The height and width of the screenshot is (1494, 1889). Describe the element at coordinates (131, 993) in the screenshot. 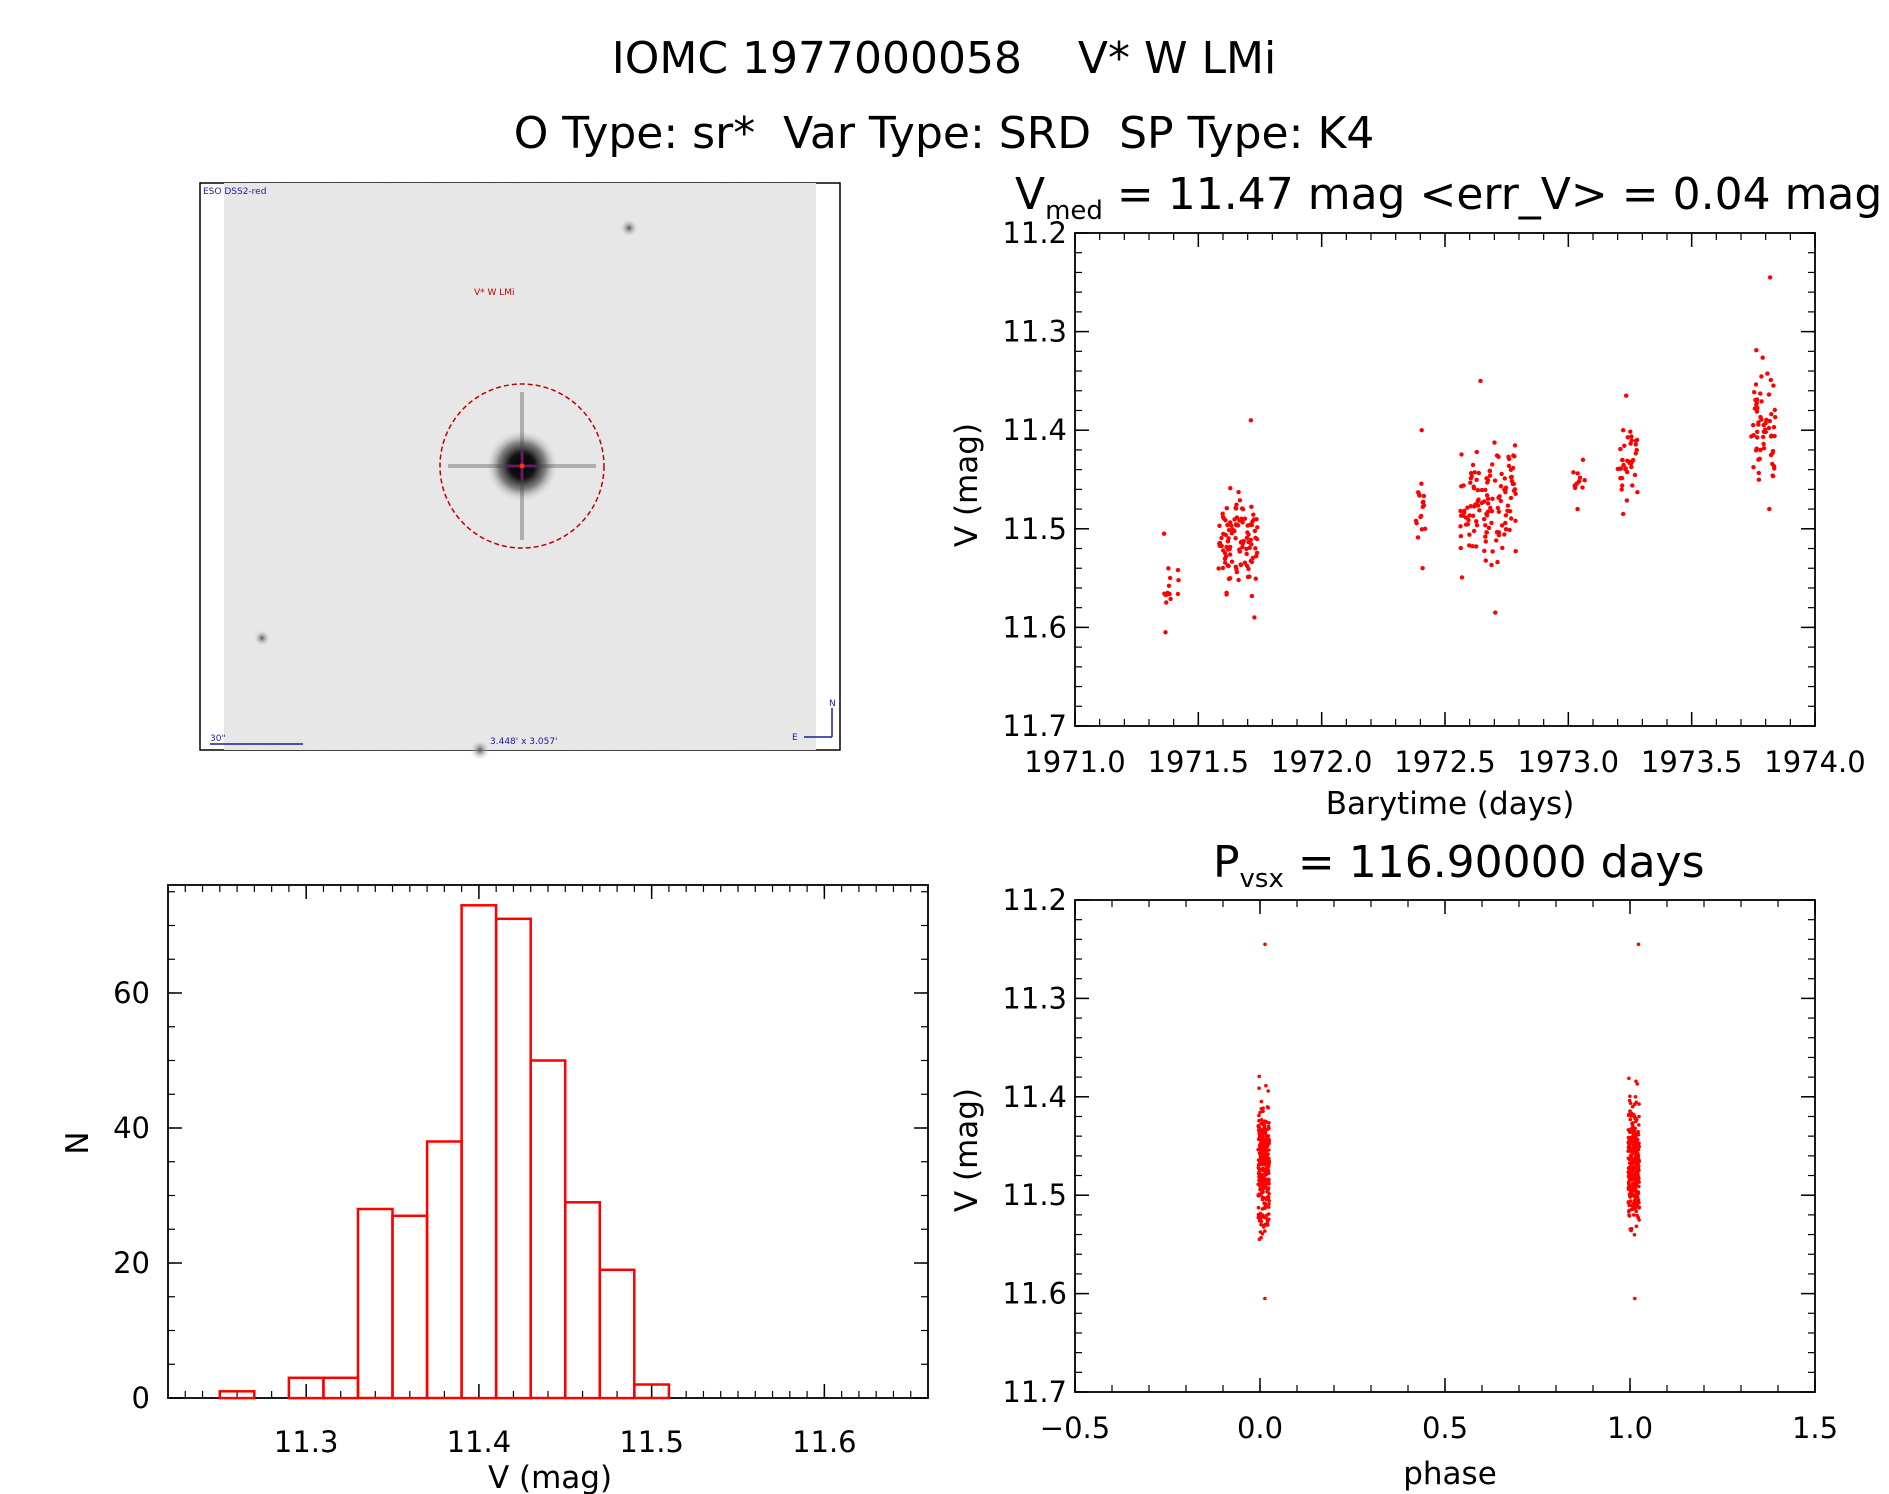

I see `histogram-ytick-label: 60` at that location.